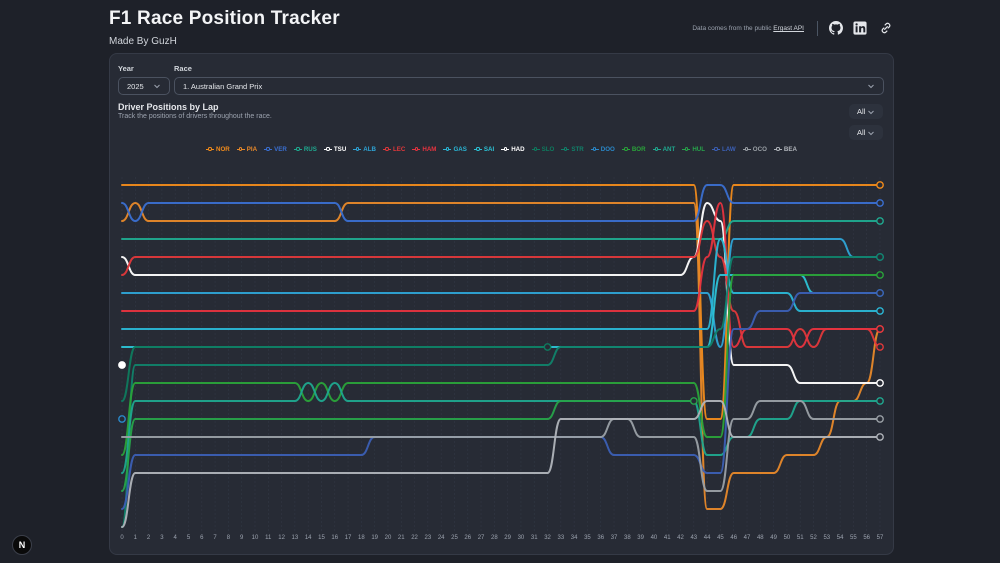  What do you see at coordinates (255, 538) in the screenshot?
I see `x-tick-label: 10` at bounding box center [255, 538].